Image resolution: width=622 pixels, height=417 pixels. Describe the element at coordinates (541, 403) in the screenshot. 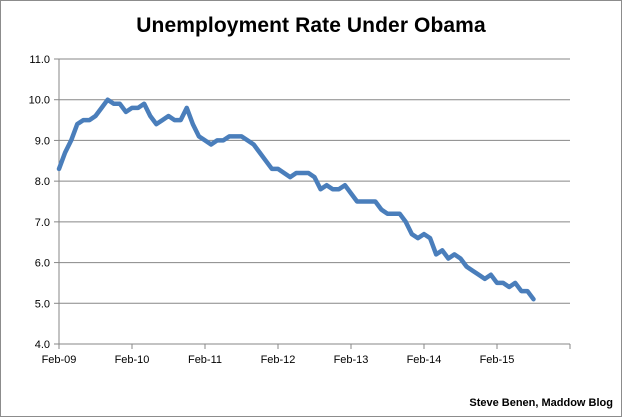

I see `chart-credit: Steve Benen, Maddow Blog` at that location.